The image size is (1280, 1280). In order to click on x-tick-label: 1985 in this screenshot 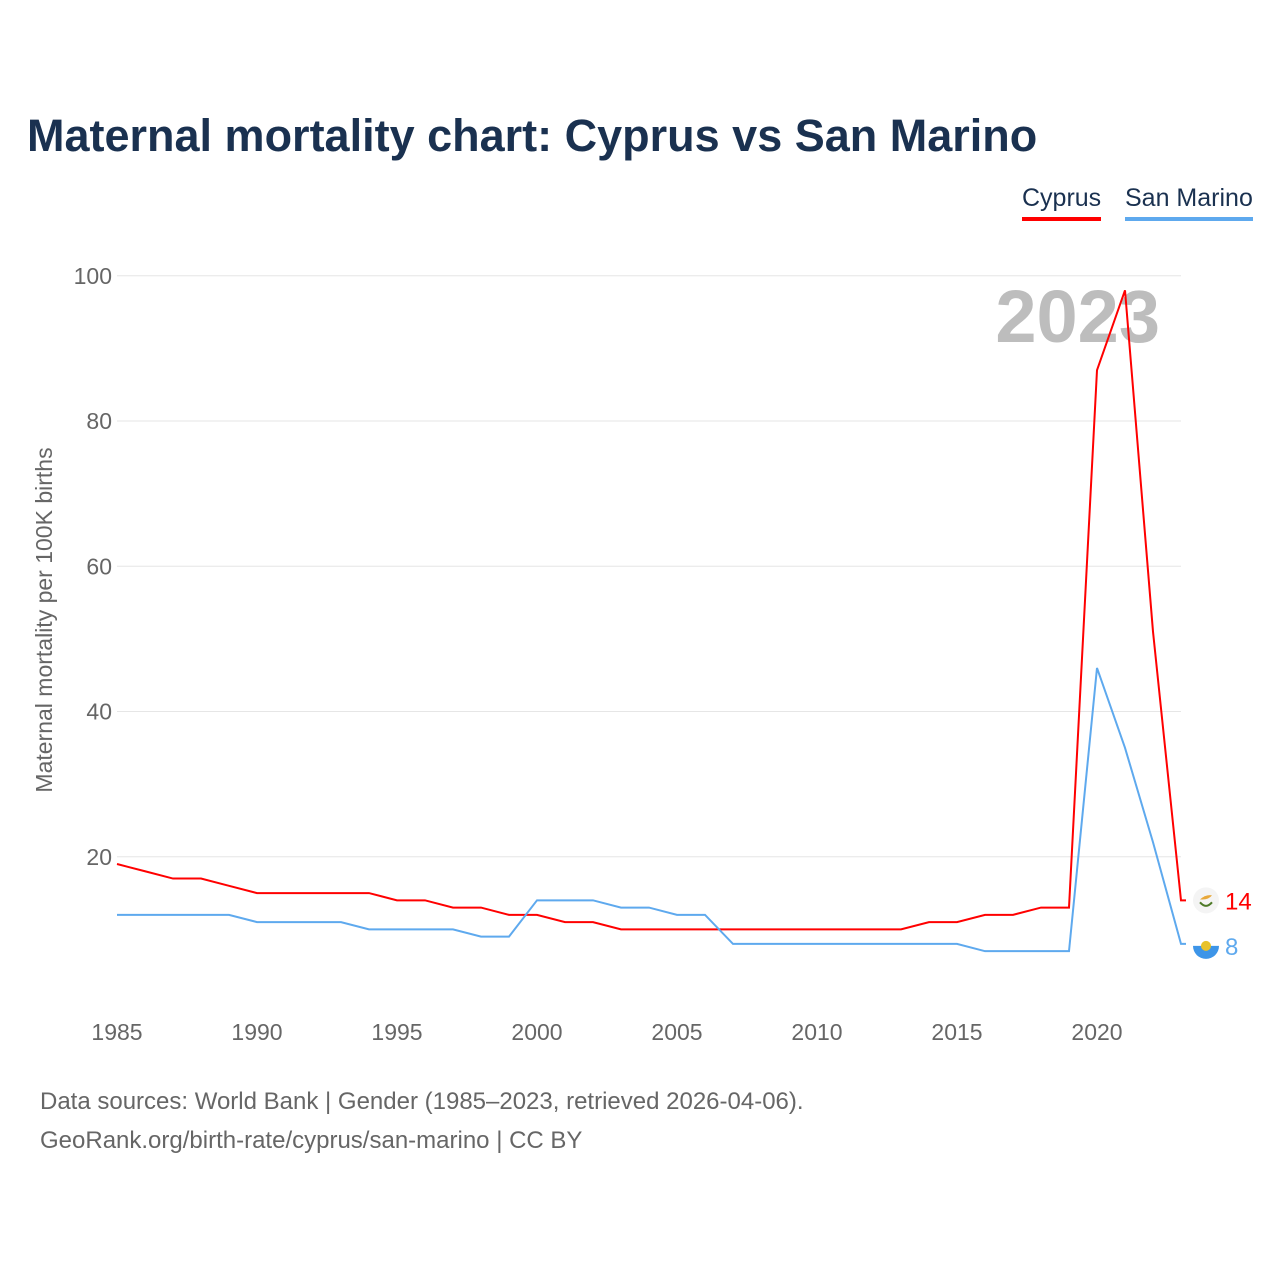, I will do `click(116, 1032)`.